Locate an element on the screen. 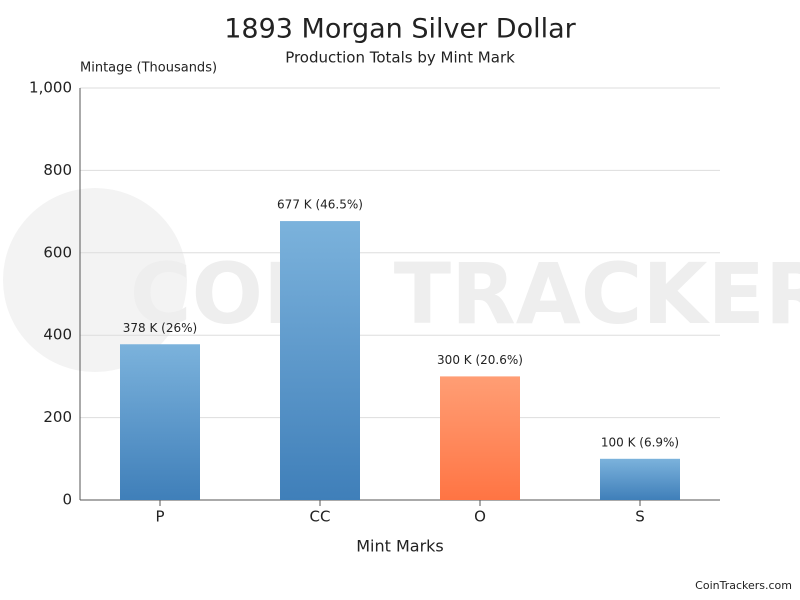 The height and width of the screenshot is (600, 800). value-label: 100 K (6.9%) is located at coordinates (640, 442).